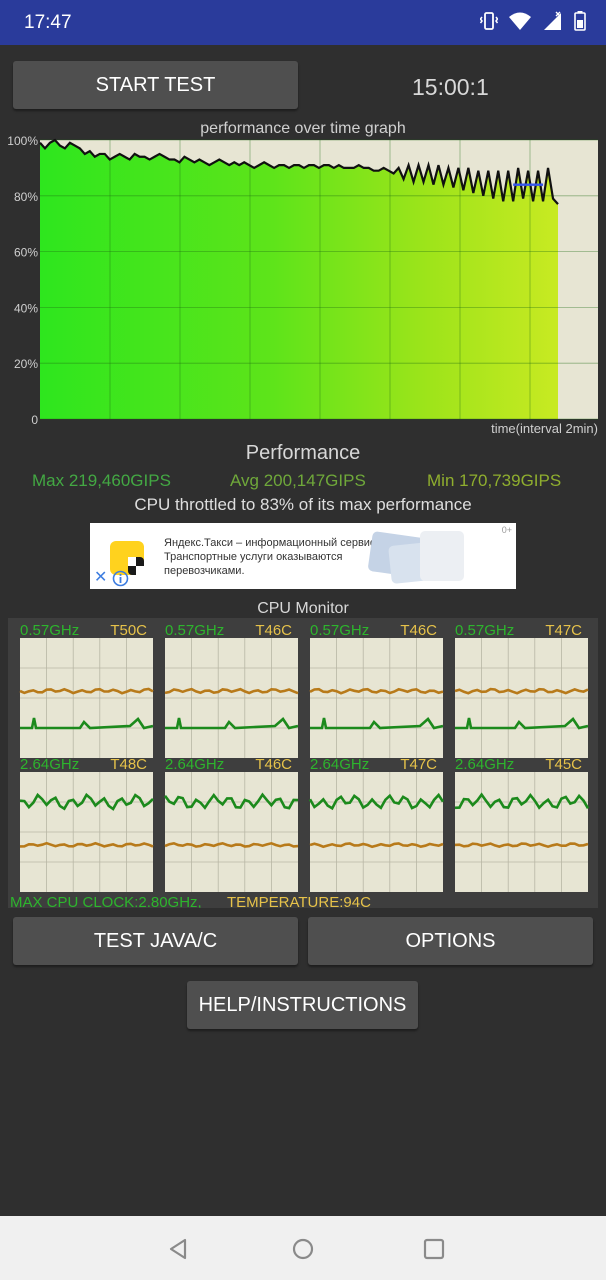  What do you see at coordinates (580, 23) in the screenshot?
I see `battery-icon` at bounding box center [580, 23].